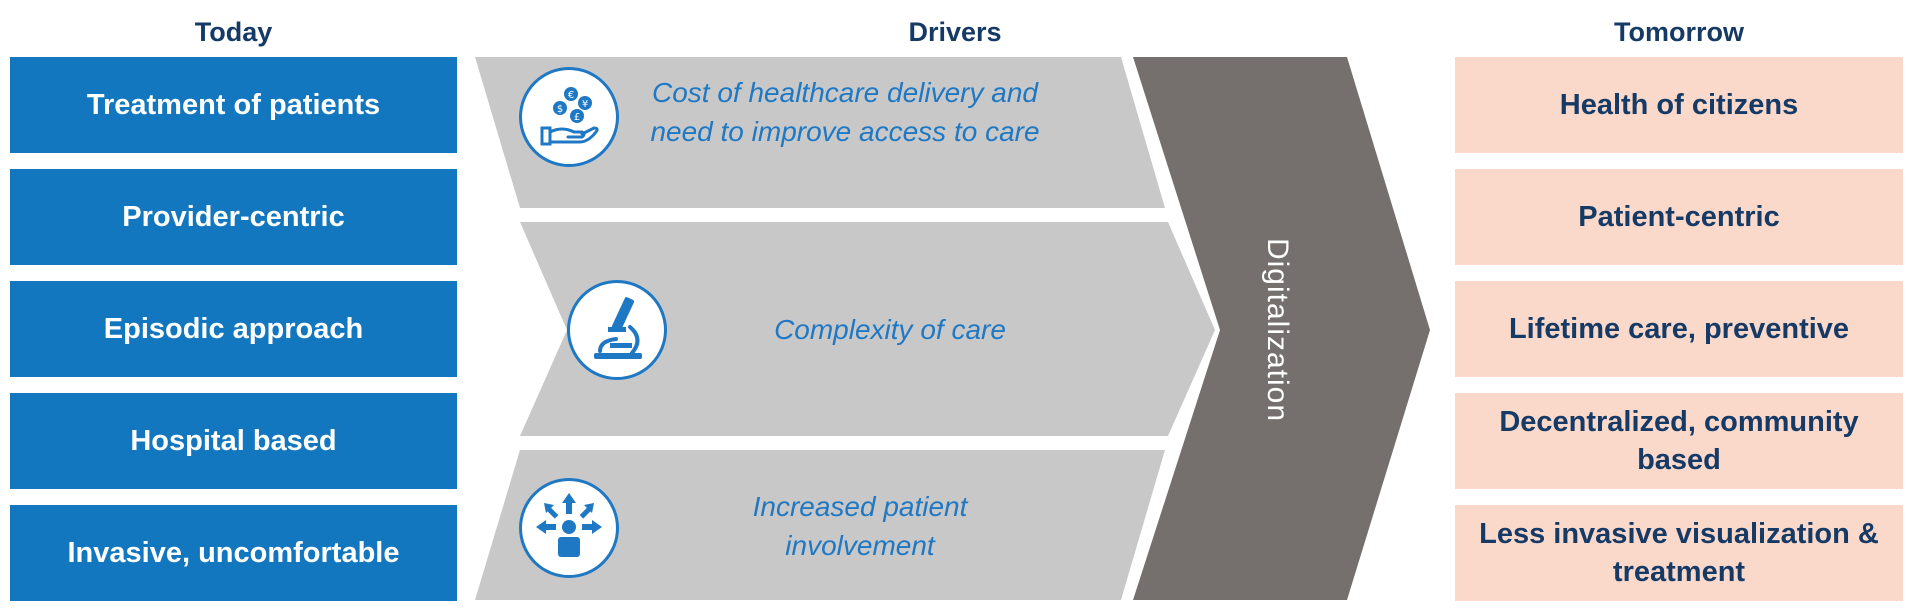 The width and height of the screenshot is (1917, 610). What do you see at coordinates (233, 329) in the screenshot?
I see `today-item-3: Episodic approach` at bounding box center [233, 329].